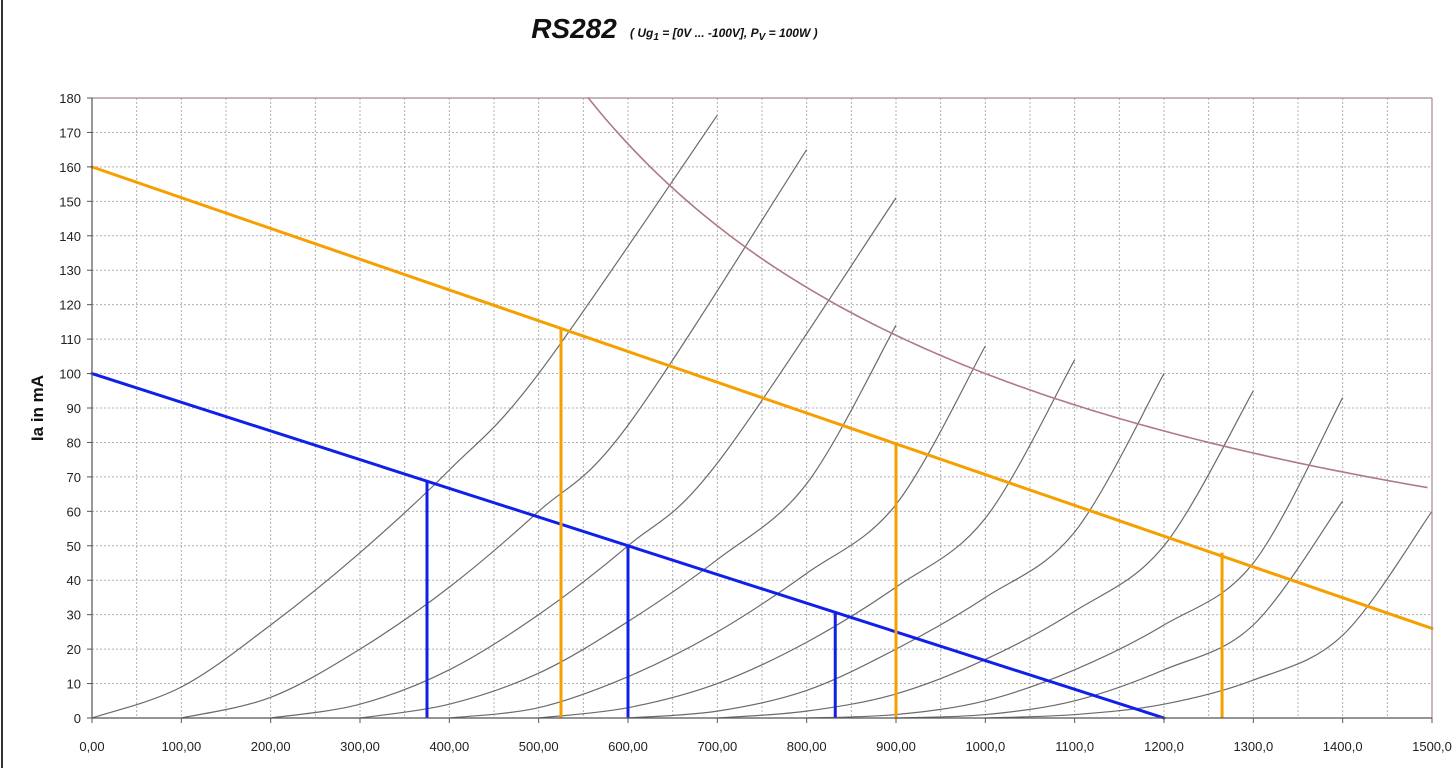  Describe the element at coordinates (74, 511) in the screenshot. I see `y-tick-label: 60` at that location.